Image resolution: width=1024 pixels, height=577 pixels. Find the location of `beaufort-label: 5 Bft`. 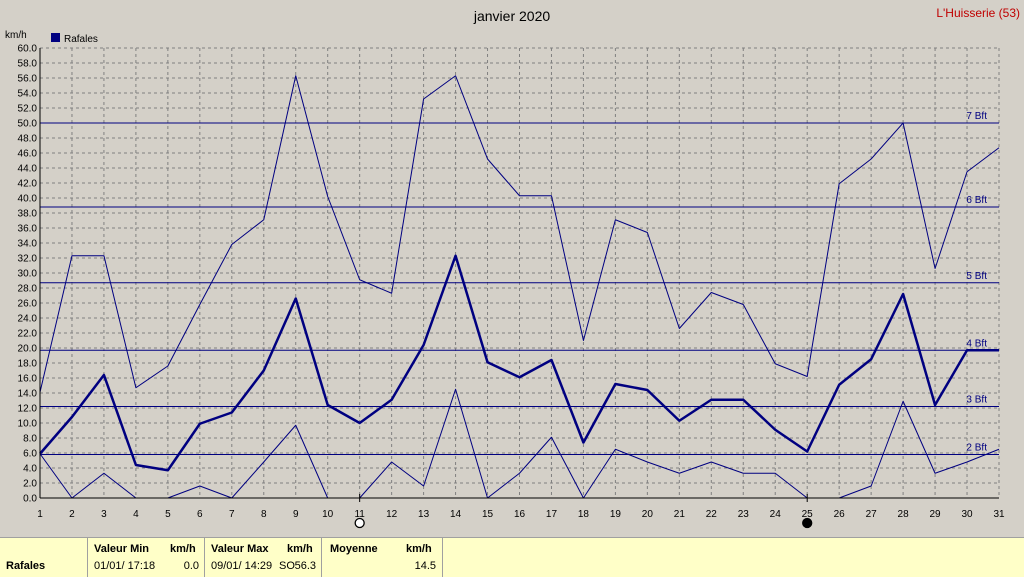

beaufort-label: 5 Bft is located at coordinates (976, 276).